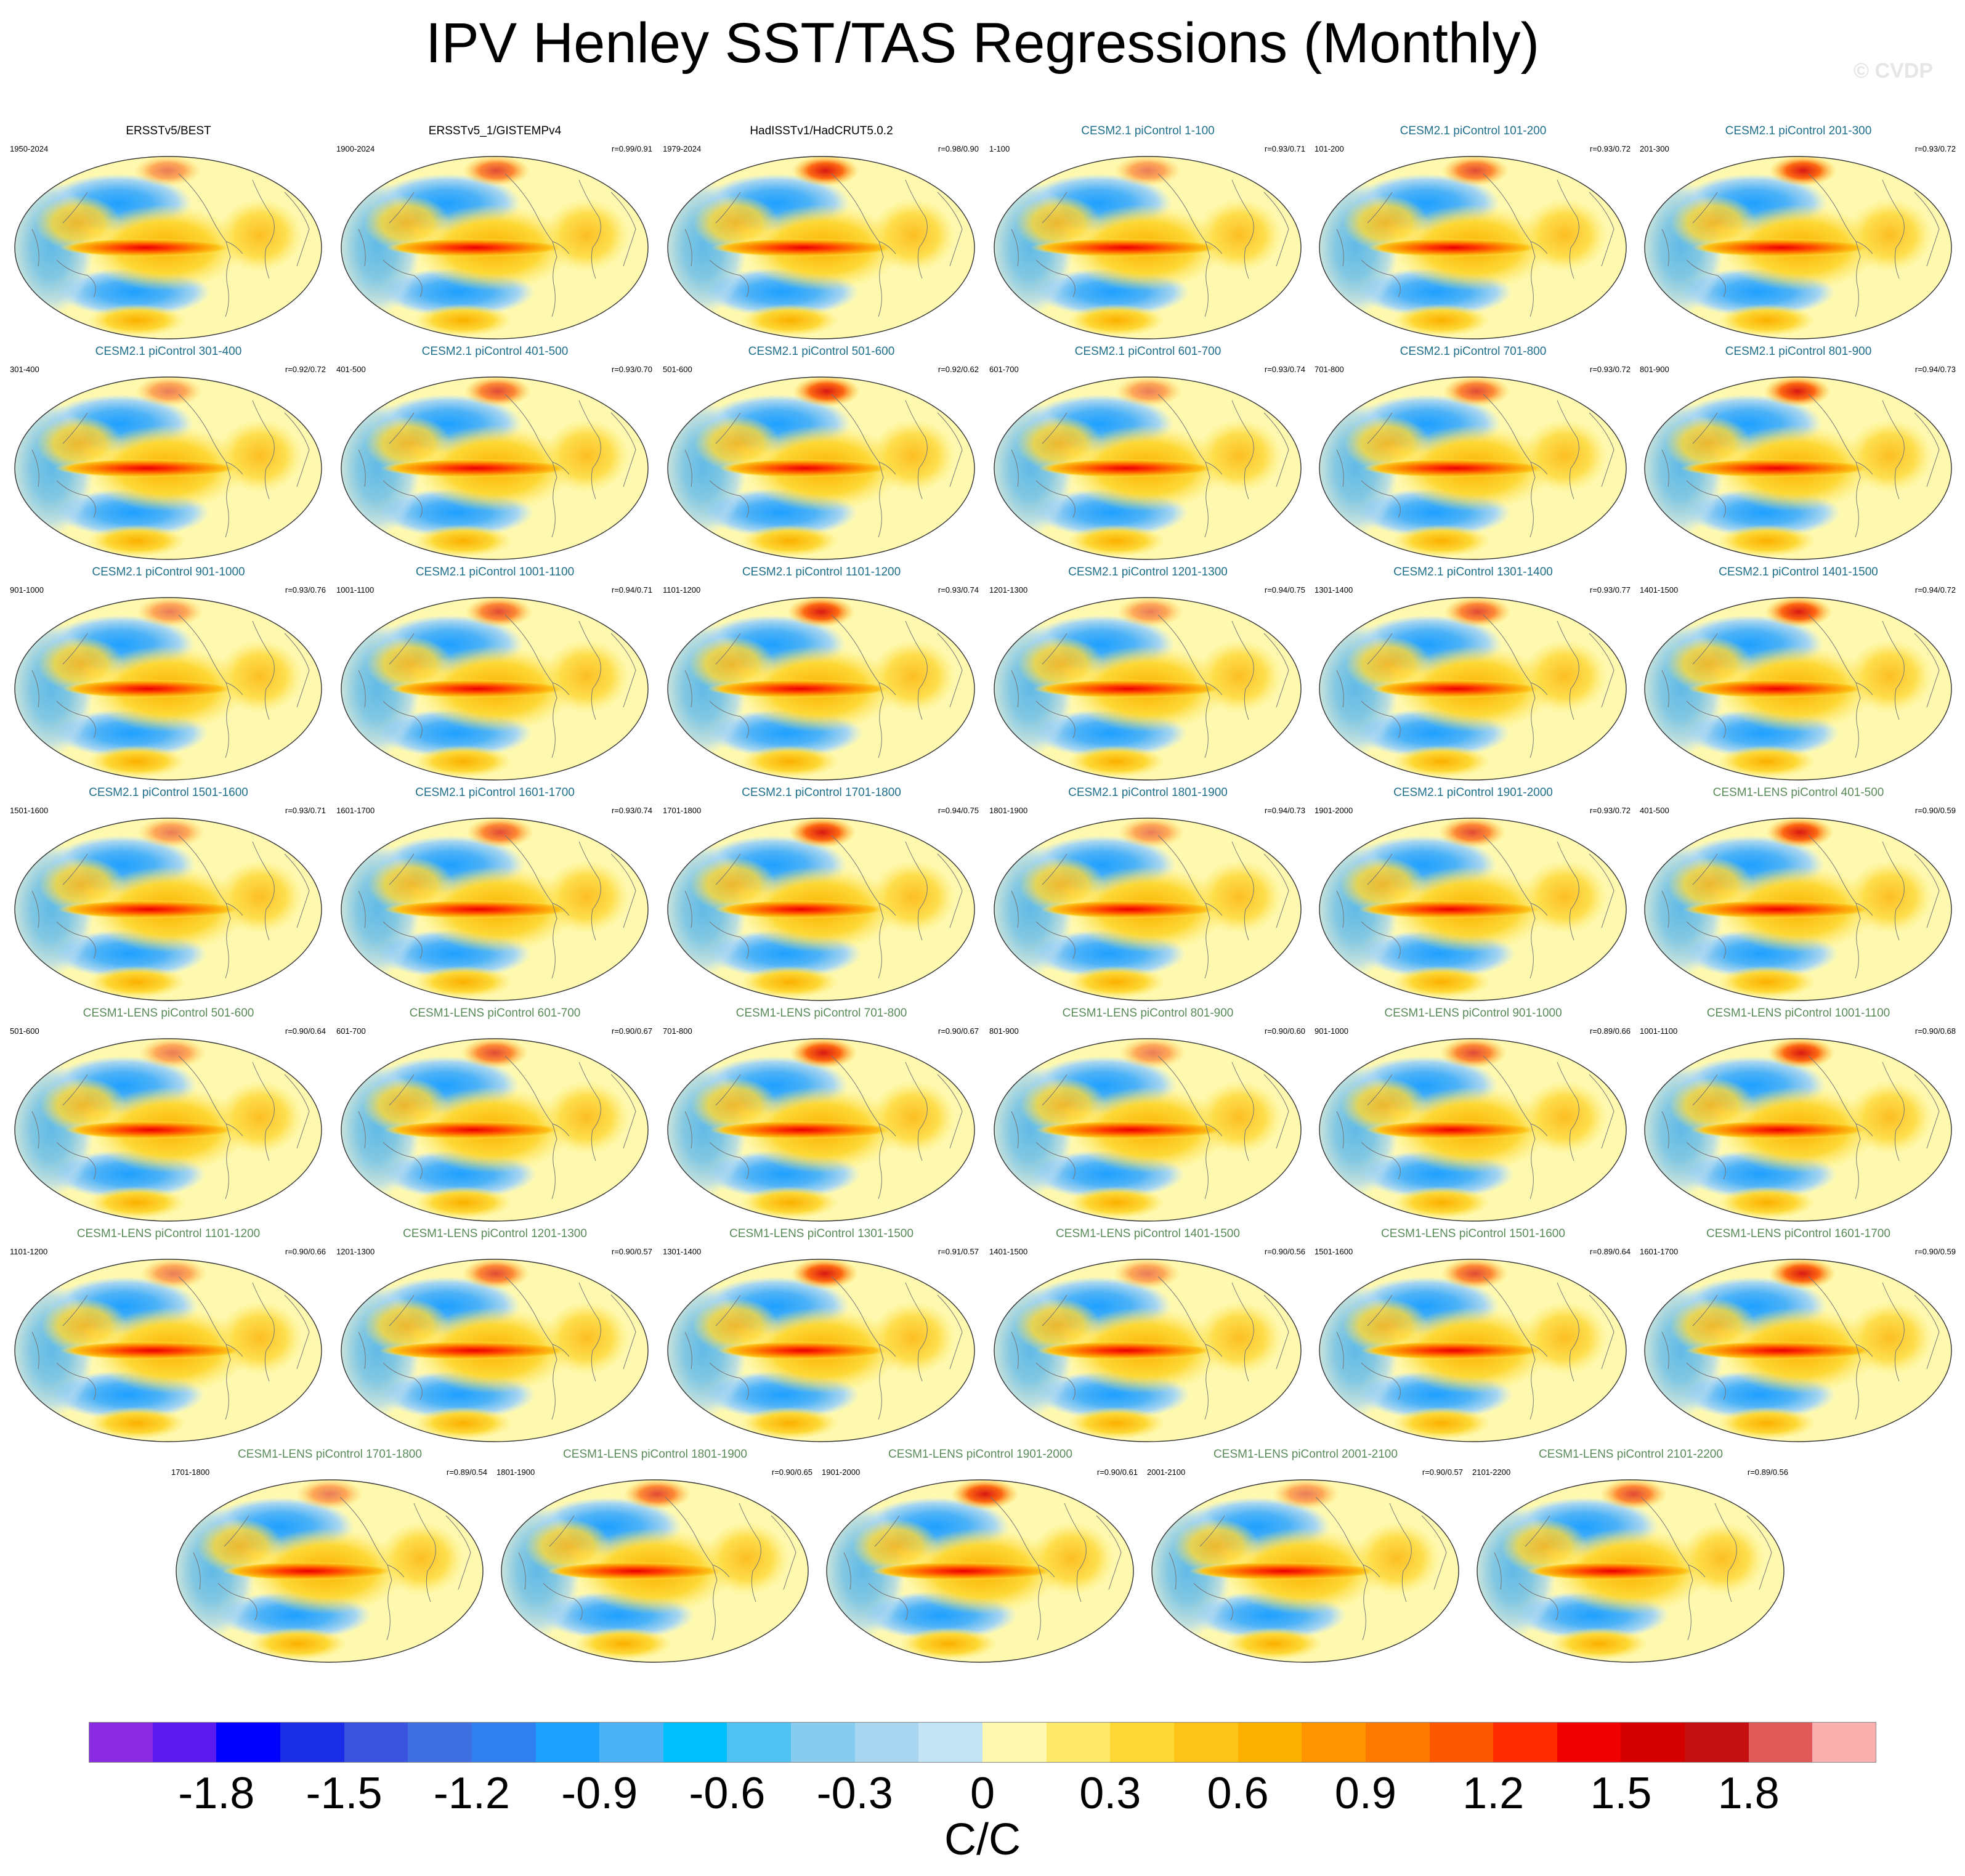 The height and width of the screenshot is (1876, 1965). What do you see at coordinates (1767, 1472) in the screenshot?
I see `panel-pattern-correlation: r=0.89/0.56` at bounding box center [1767, 1472].